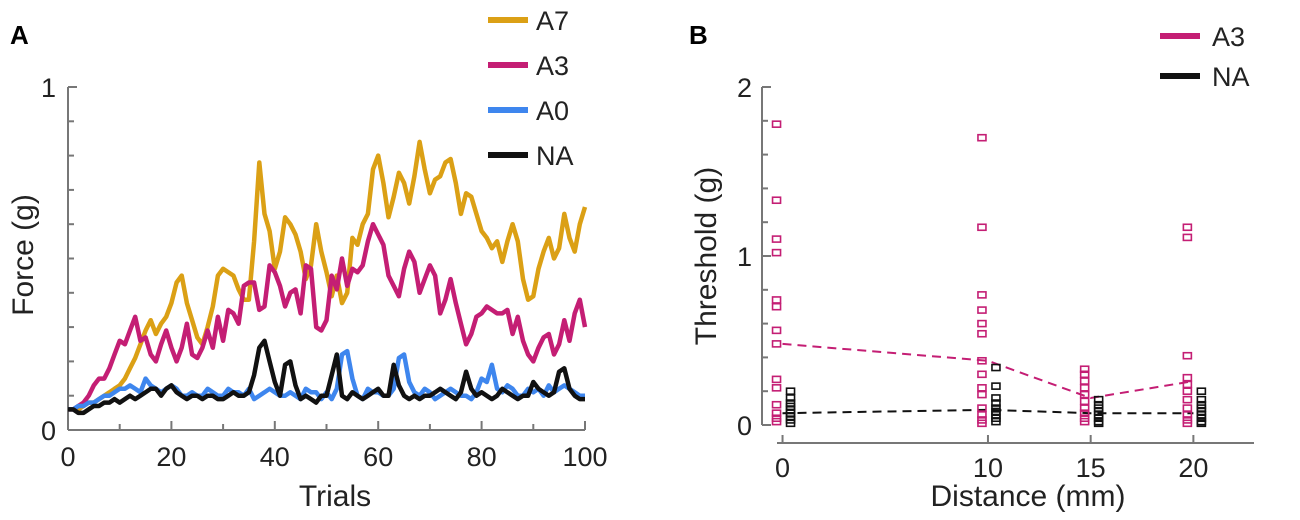 This screenshot has height=520, width=1300. Describe the element at coordinates (552, 21) in the screenshot. I see `legend-label-a7: A7` at that location.